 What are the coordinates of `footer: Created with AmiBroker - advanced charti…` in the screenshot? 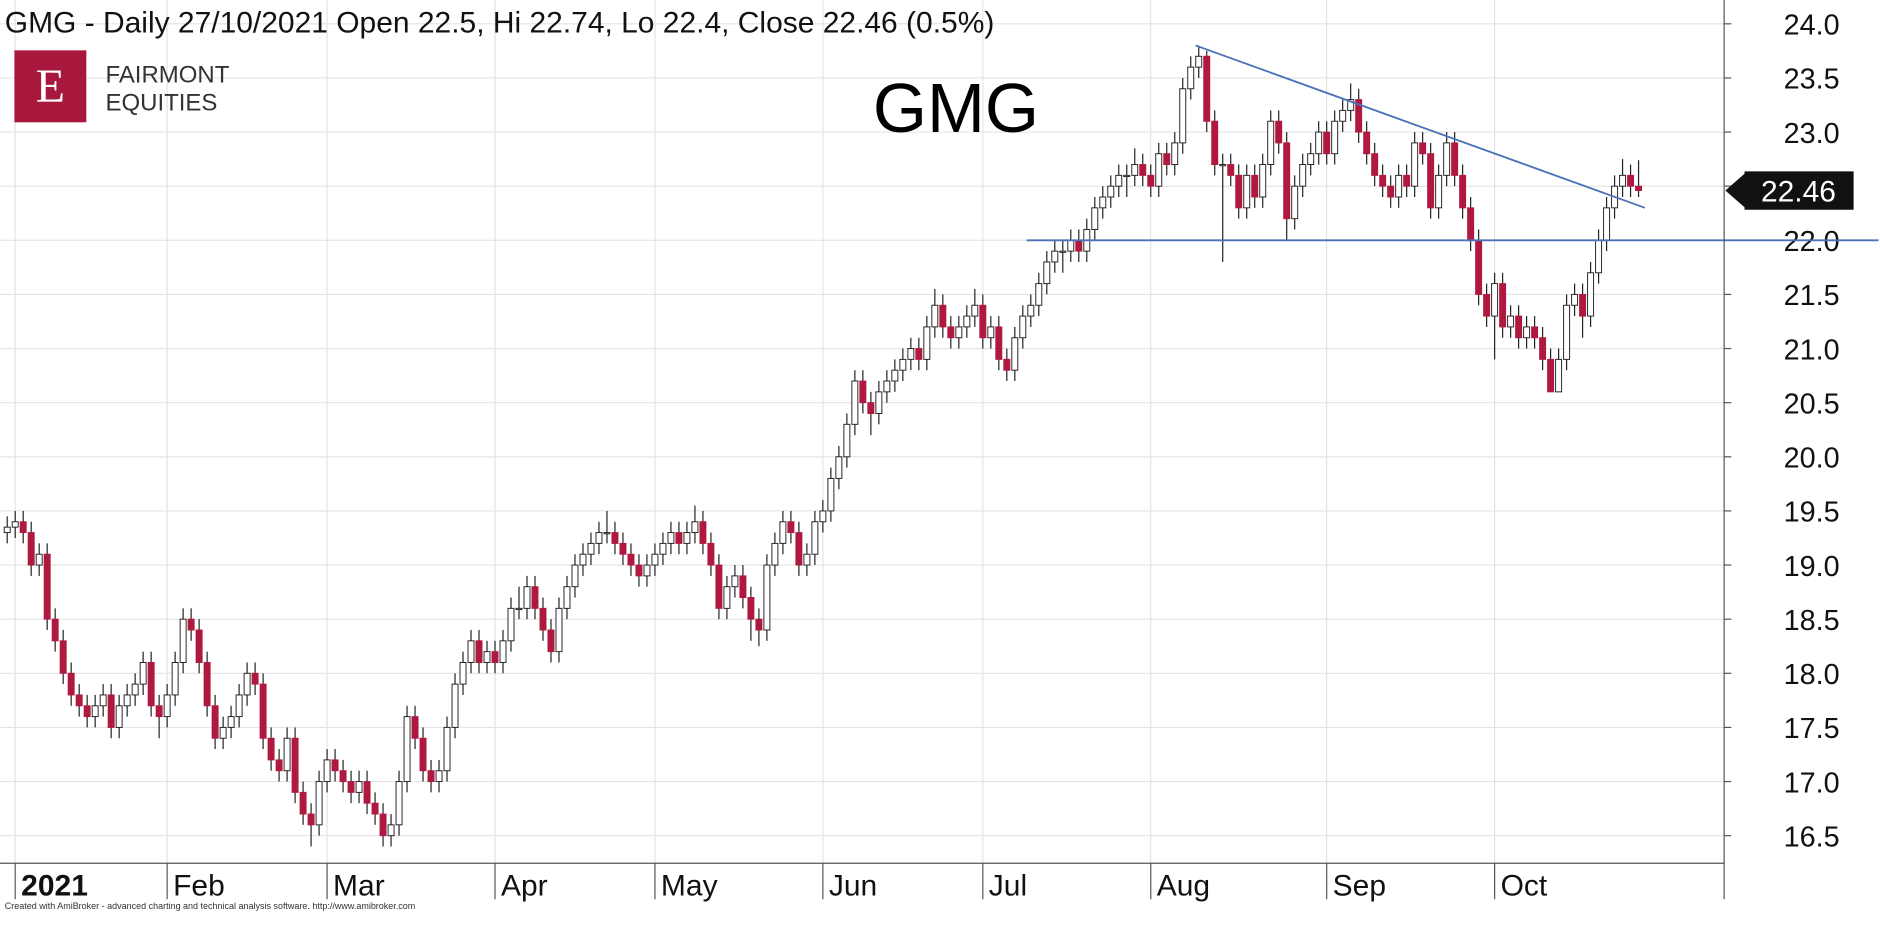 It's located at (210, 906).